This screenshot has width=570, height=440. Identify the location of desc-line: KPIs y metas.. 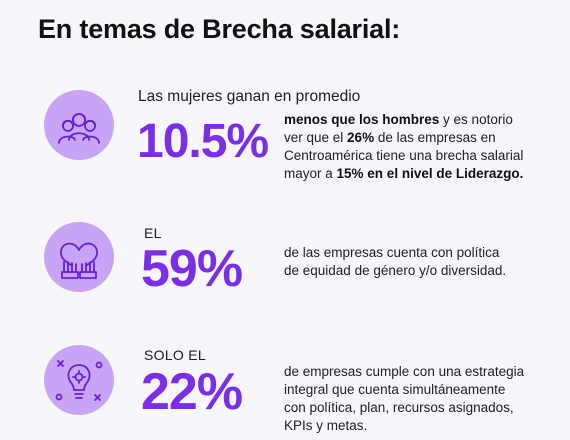
(326, 425).